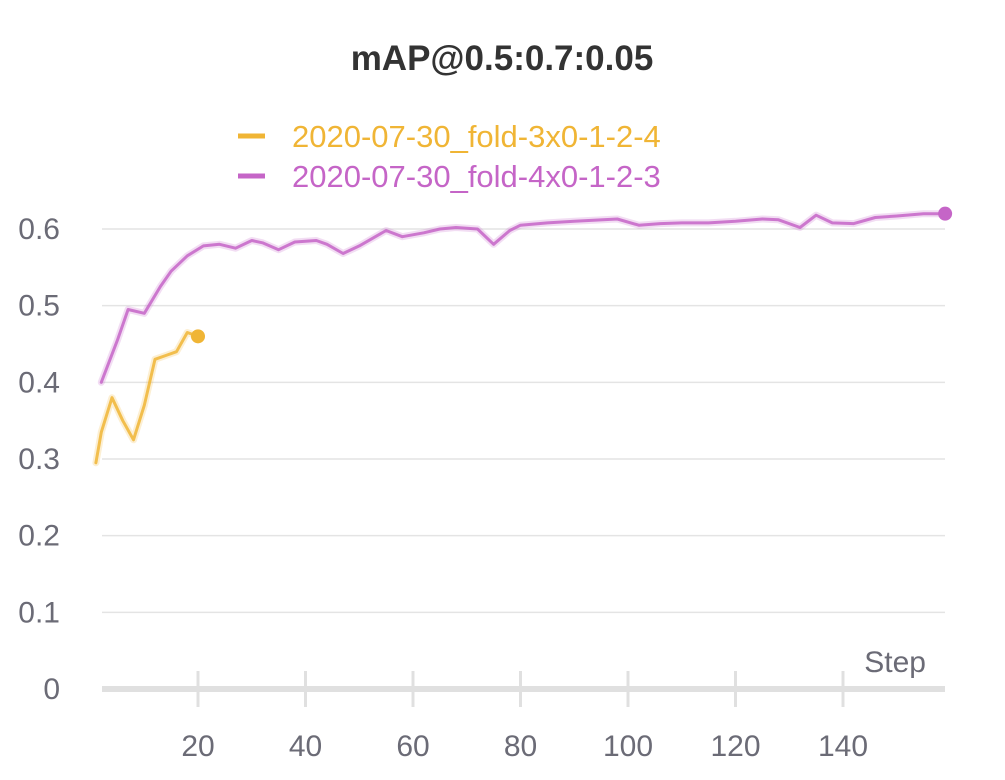 The image size is (1005, 780). I want to click on y-tick-label: 0.3, so click(39, 459).